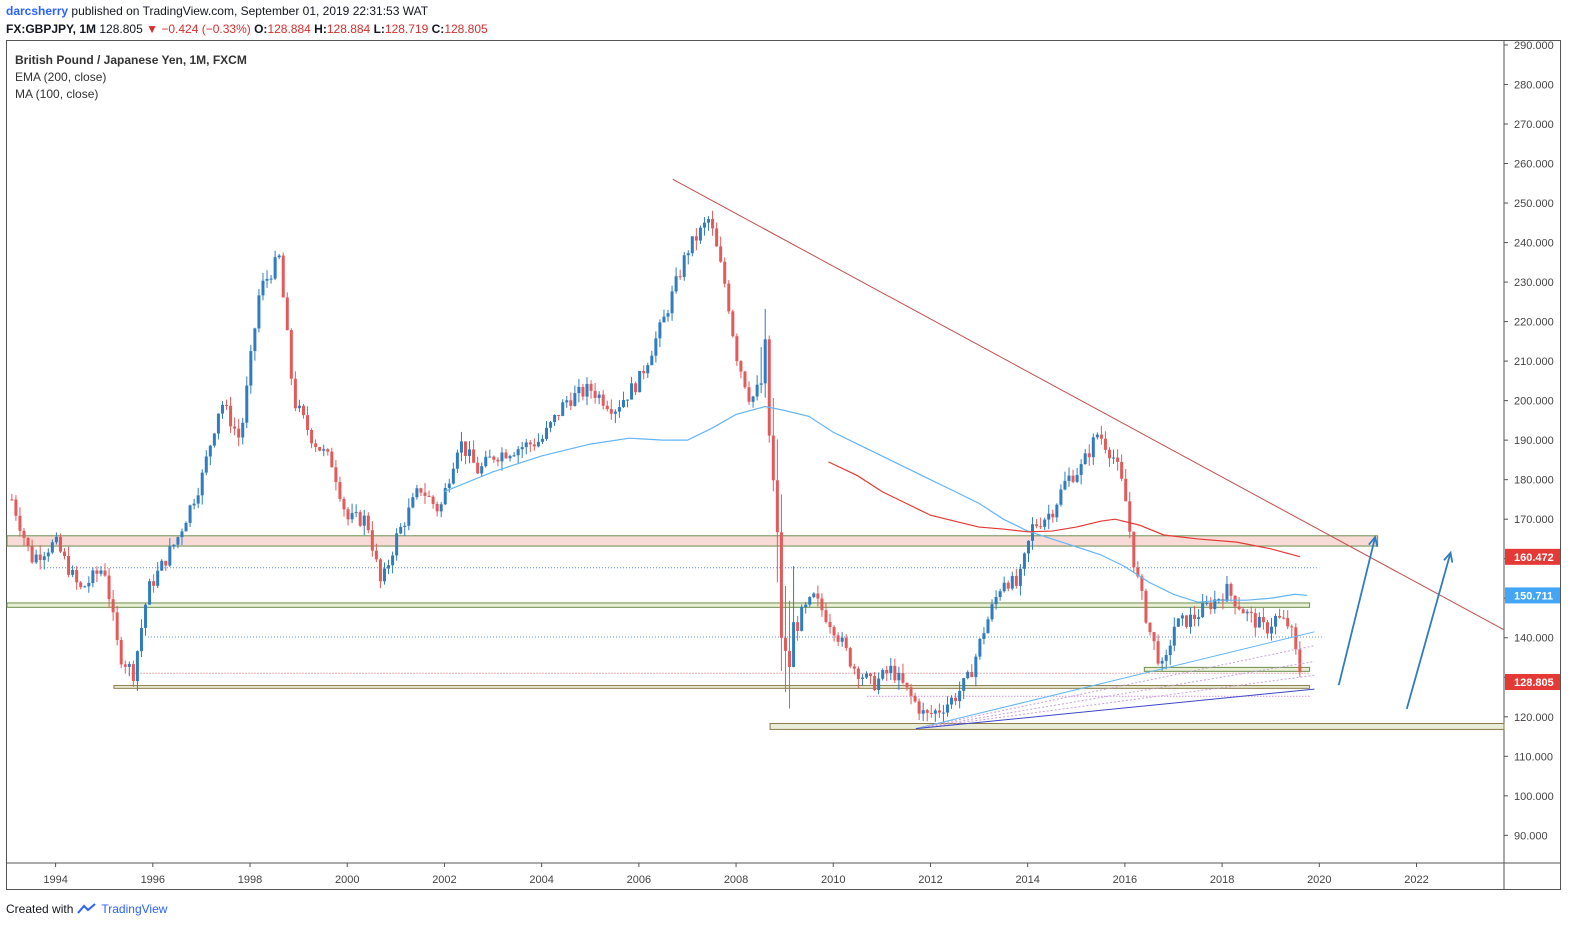 Image resolution: width=1588 pixels, height=939 pixels. I want to click on y-tick-label: 120.000, so click(1534, 718).